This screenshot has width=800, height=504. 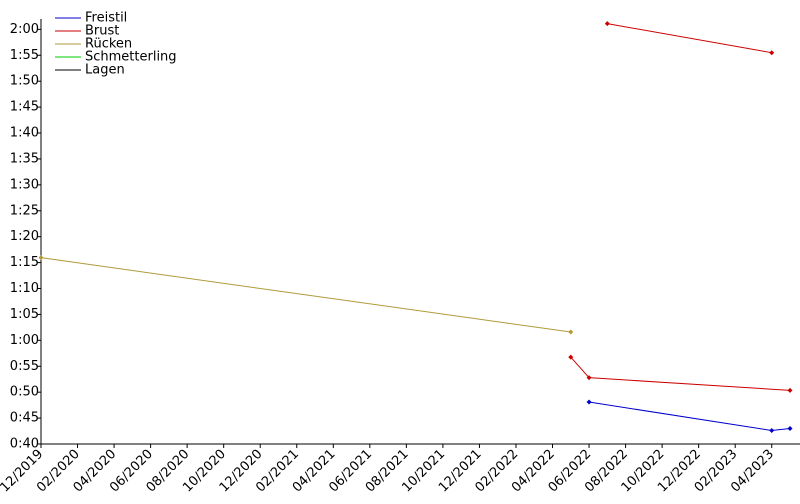 What do you see at coordinates (24, 366) in the screenshot?
I see `y-tick-label: 0:55` at bounding box center [24, 366].